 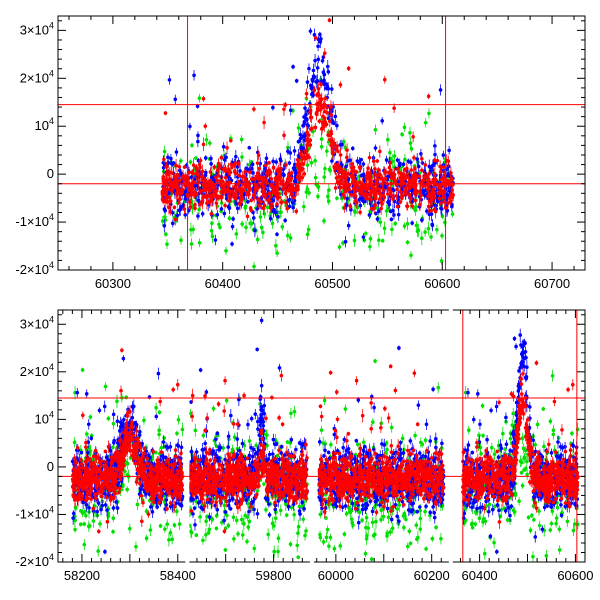 What do you see at coordinates (34, 220) in the screenshot?
I see `y-tick-label: -1×10⁴` at bounding box center [34, 220].